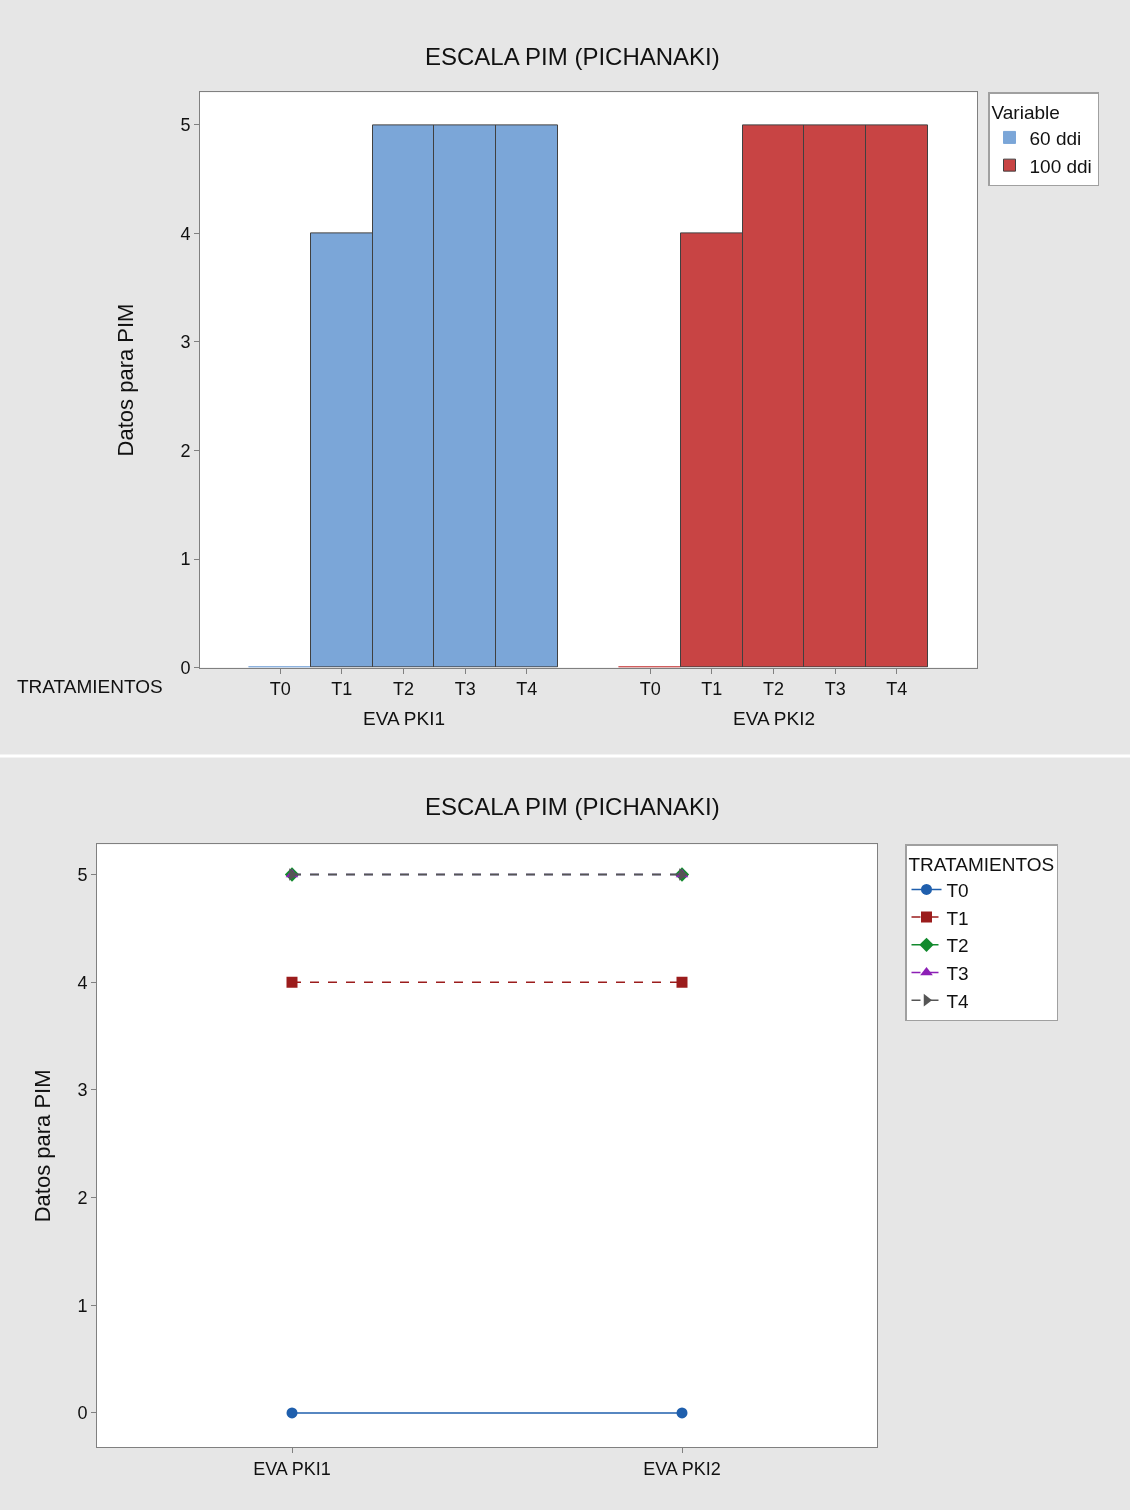  What do you see at coordinates (957, 973) in the screenshot?
I see `legend-label: T3` at bounding box center [957, 973].